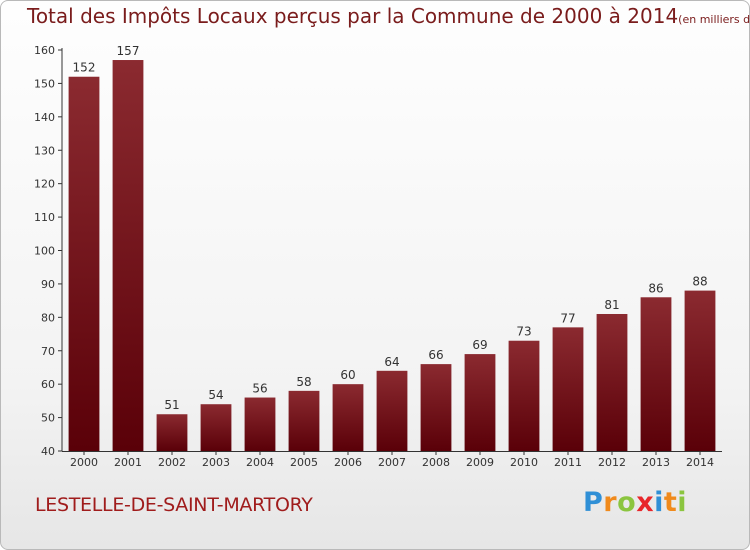 This screenshot has height=550, width=750. I want to click on bar-value-label: 77, so click(567, 318).